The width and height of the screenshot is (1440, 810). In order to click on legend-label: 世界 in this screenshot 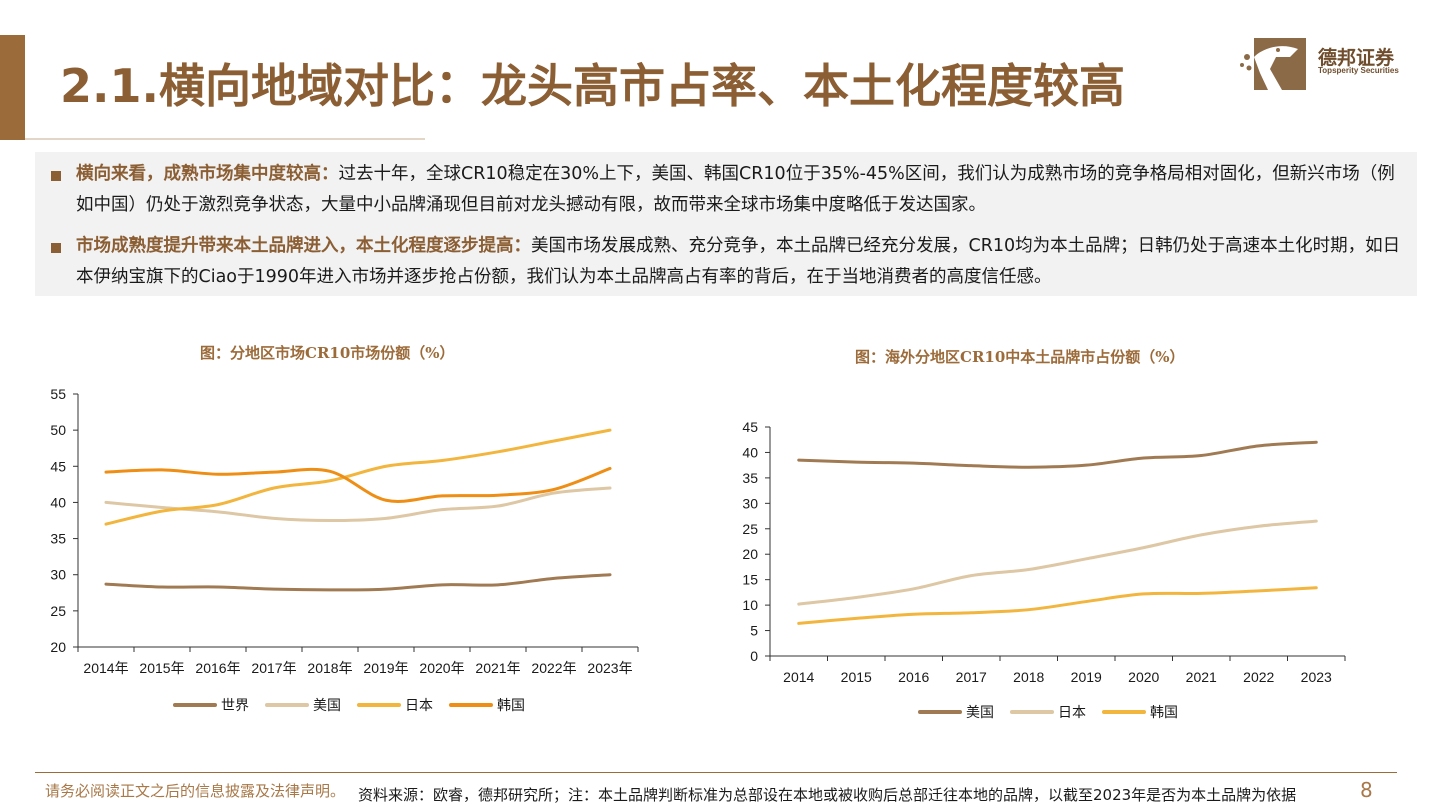, I will do `click(235, 706)`.